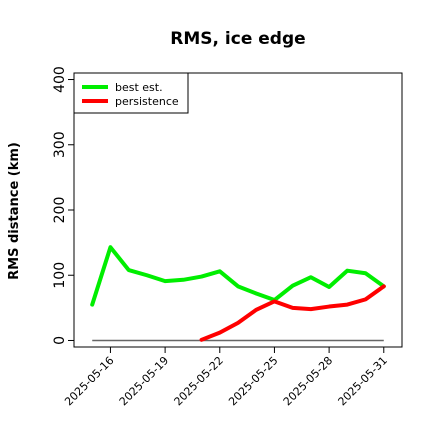 This screenshot has height=444, width=440. Describe the element at coordinates (292, 313) in the screenshot. I see `series-line-persistence` at that location.